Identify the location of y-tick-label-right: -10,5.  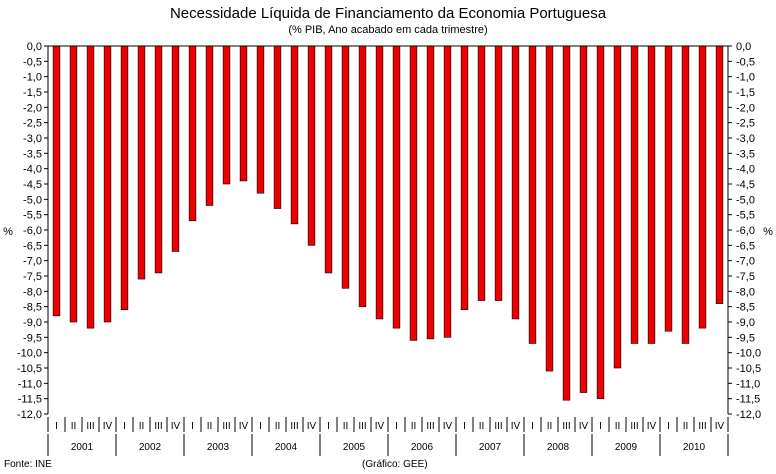
(748, 369).